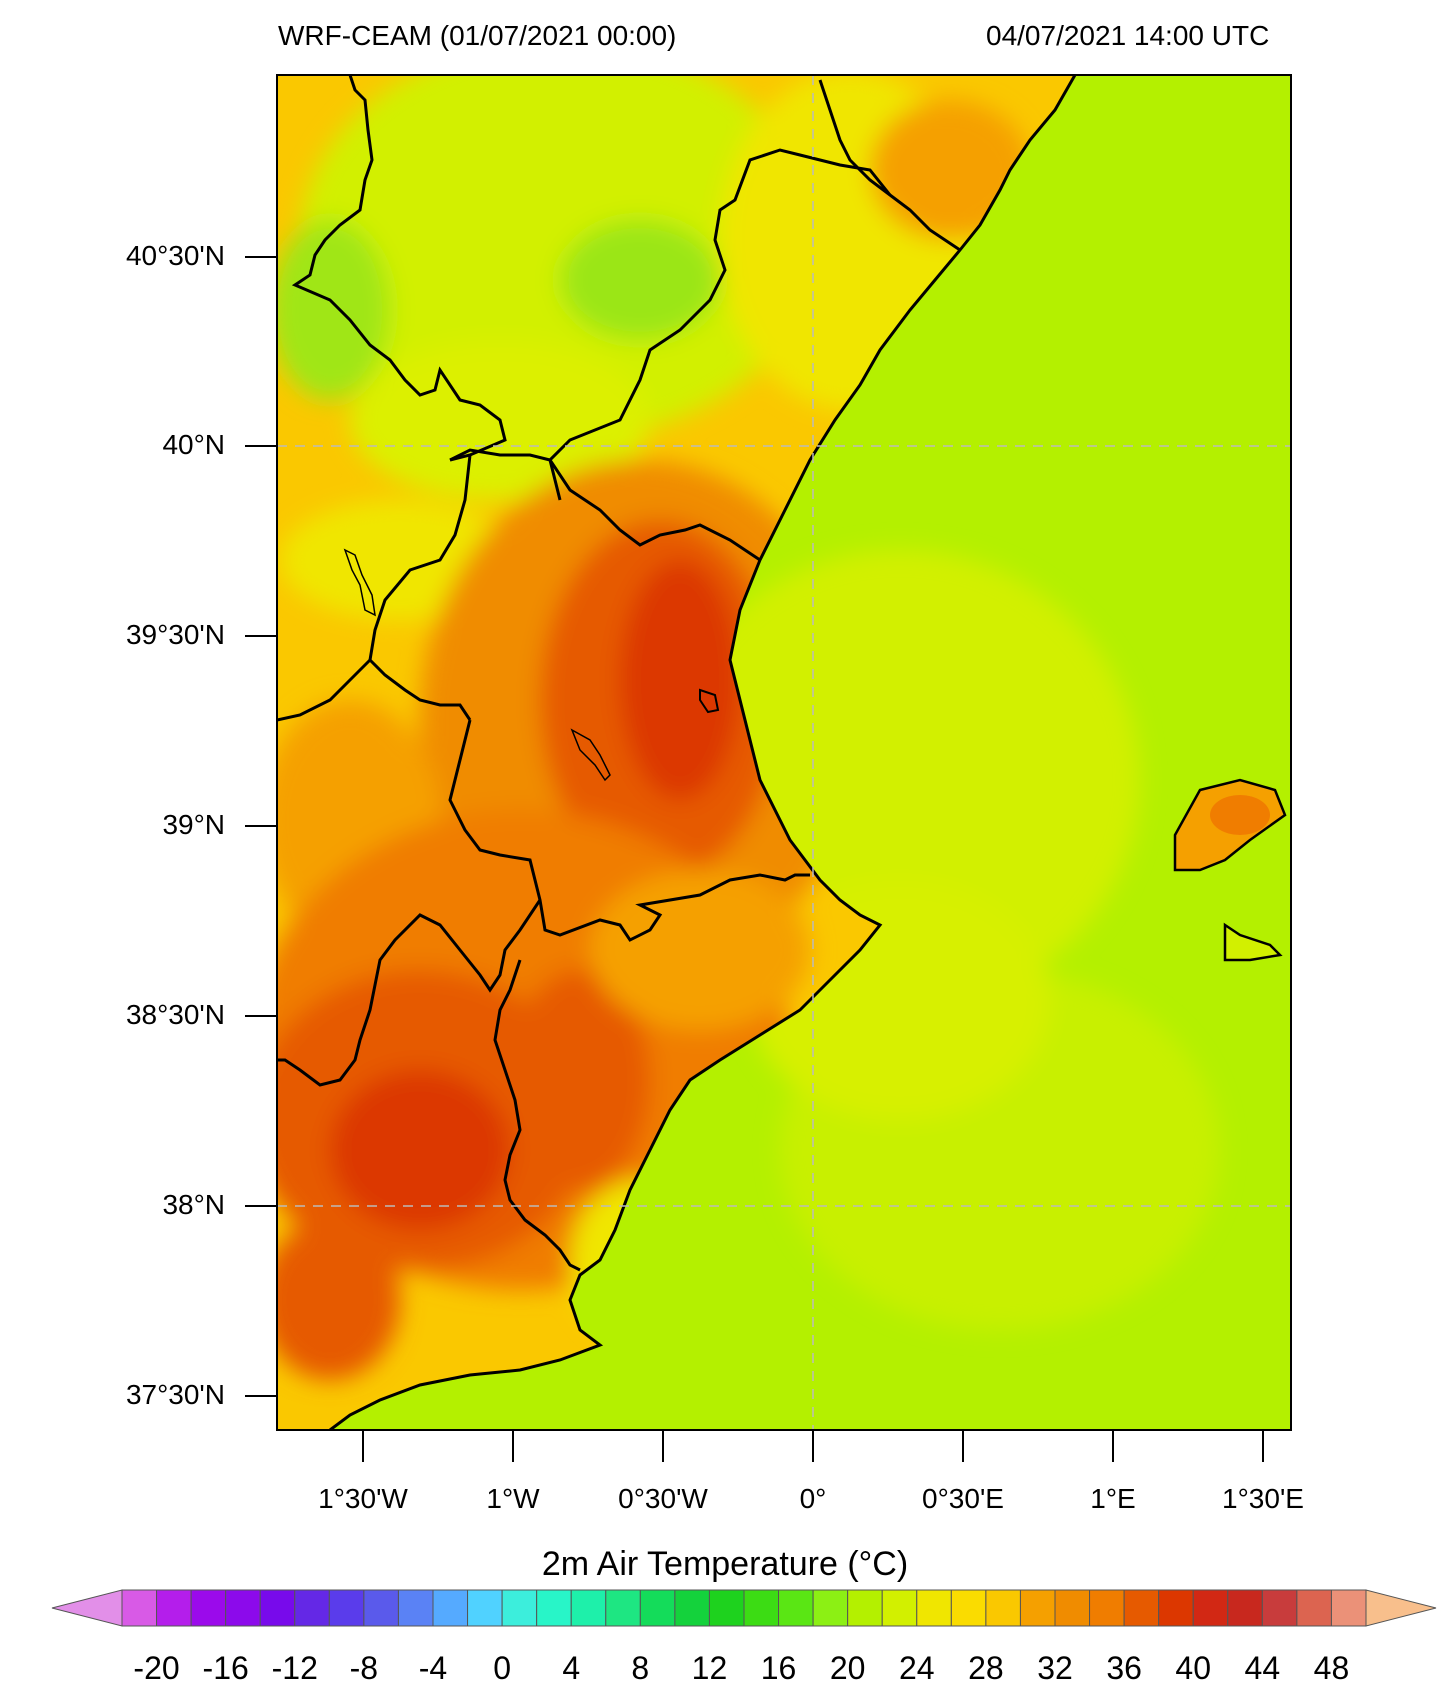  I want to click on colorbar-tick-label: -16, so click(225, 1668).